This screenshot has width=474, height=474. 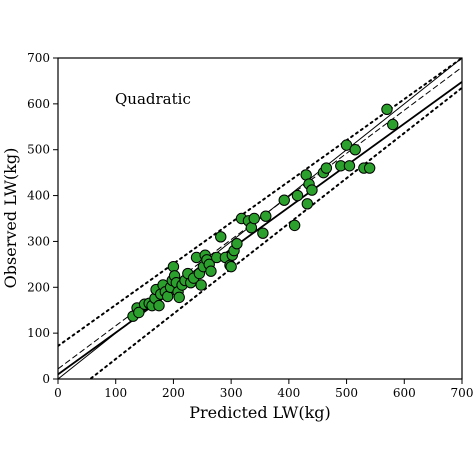 What do you see at coordinates (462, 393) in the screenshot?
I see `x-tick-label: 700` at bounding box center [462, 393].